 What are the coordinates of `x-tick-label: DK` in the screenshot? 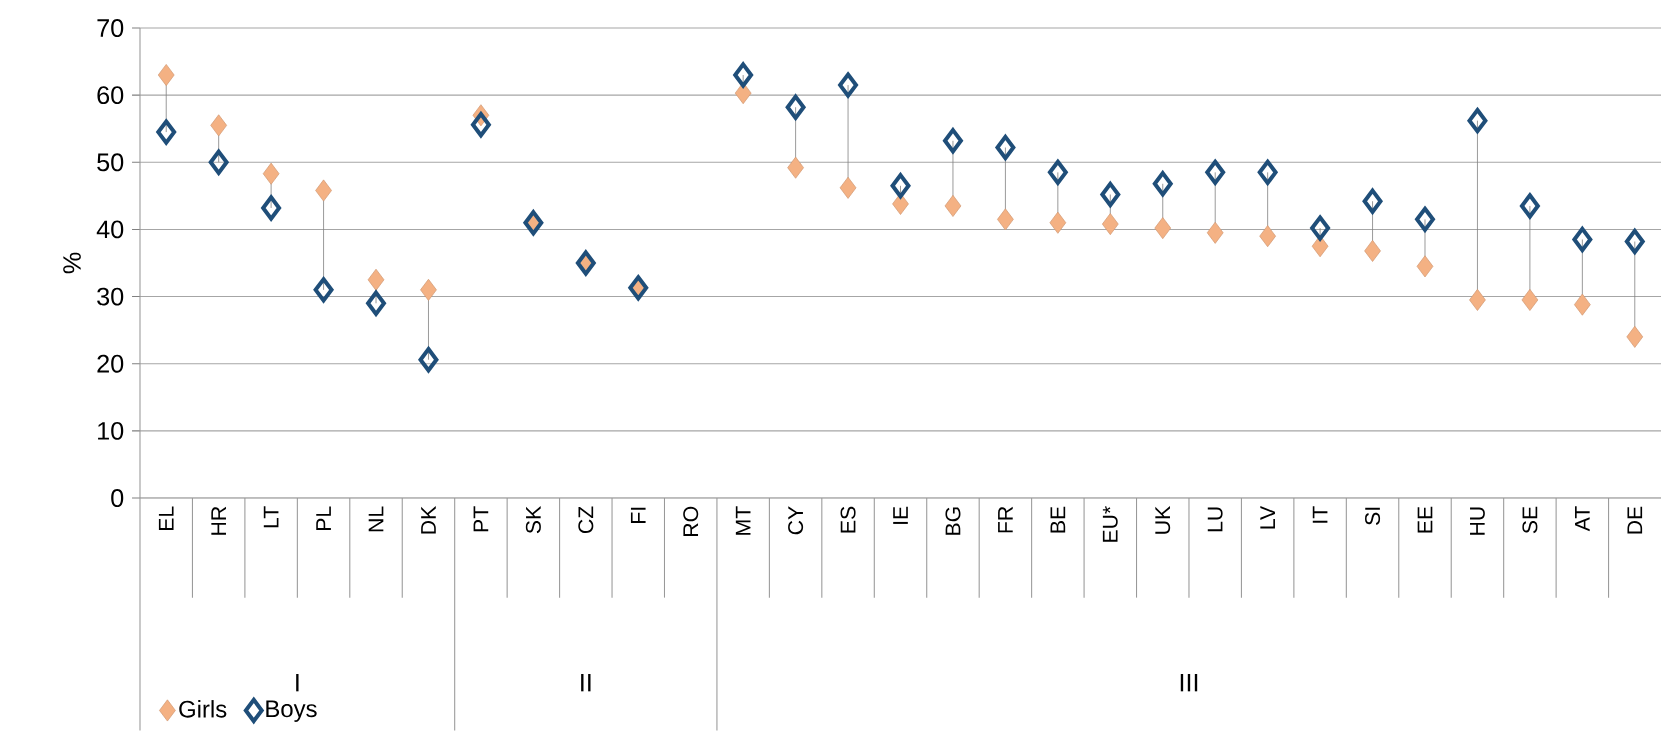 It's located at (428, 520).